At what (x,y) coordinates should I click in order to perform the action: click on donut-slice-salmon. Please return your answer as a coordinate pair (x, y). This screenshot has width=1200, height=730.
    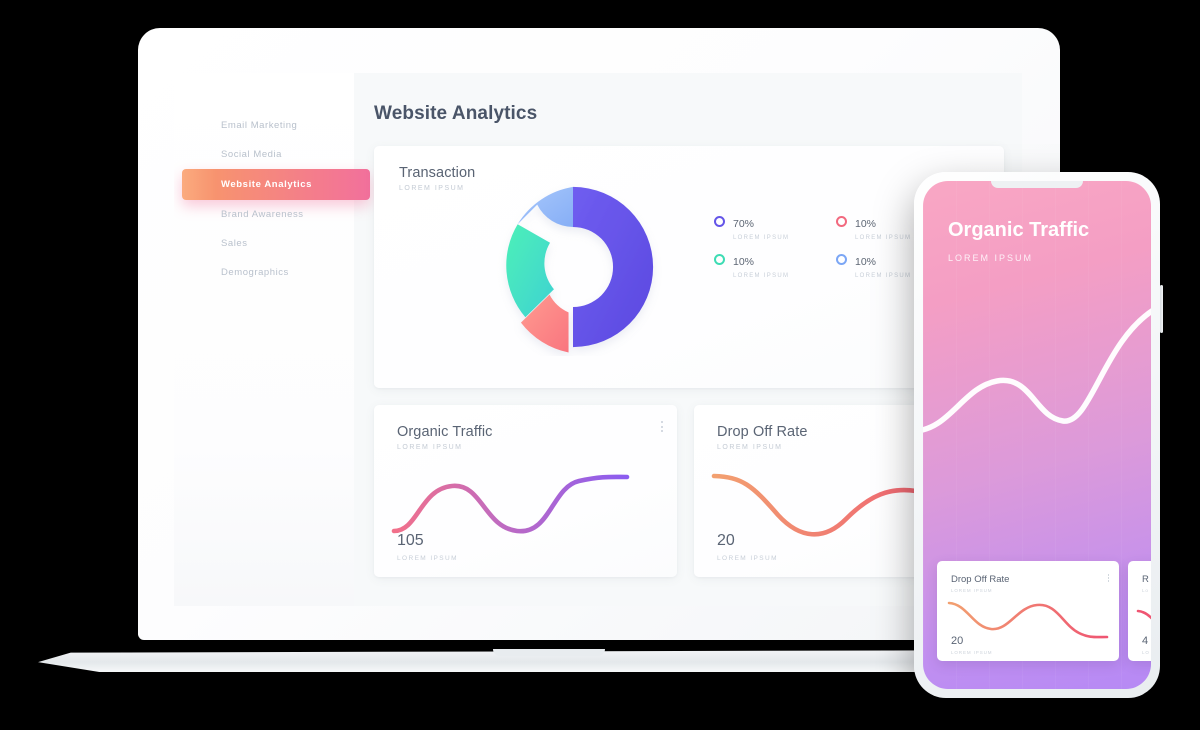
    Looking at the image, I should click on (544, 323).